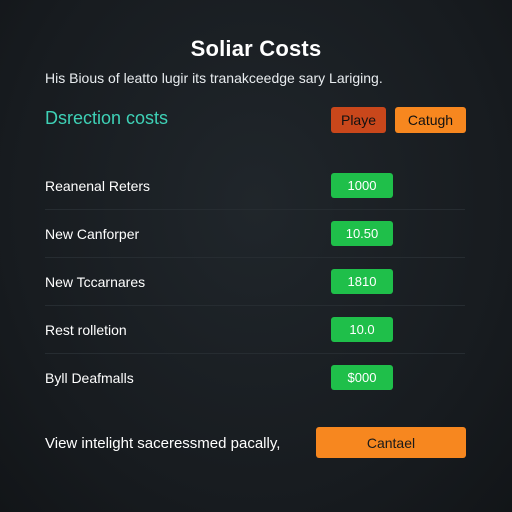  What do you see at coordinates (95, 282) in the screenshot?
I see `row-label: New Tccarnares` at bounding box center [95, 282].